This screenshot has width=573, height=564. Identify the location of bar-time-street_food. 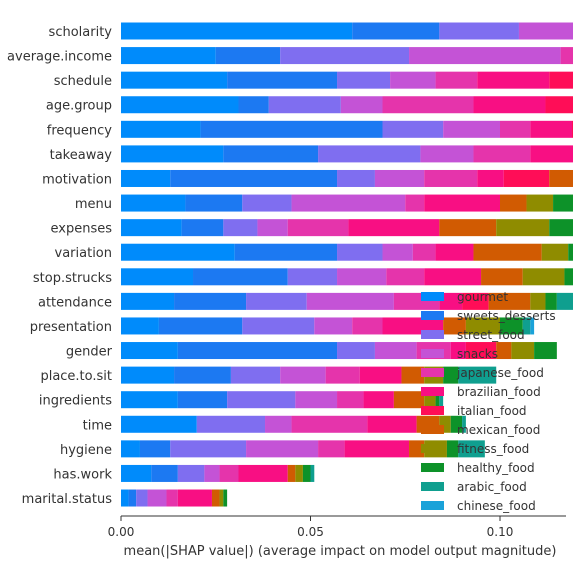
(231, 424).